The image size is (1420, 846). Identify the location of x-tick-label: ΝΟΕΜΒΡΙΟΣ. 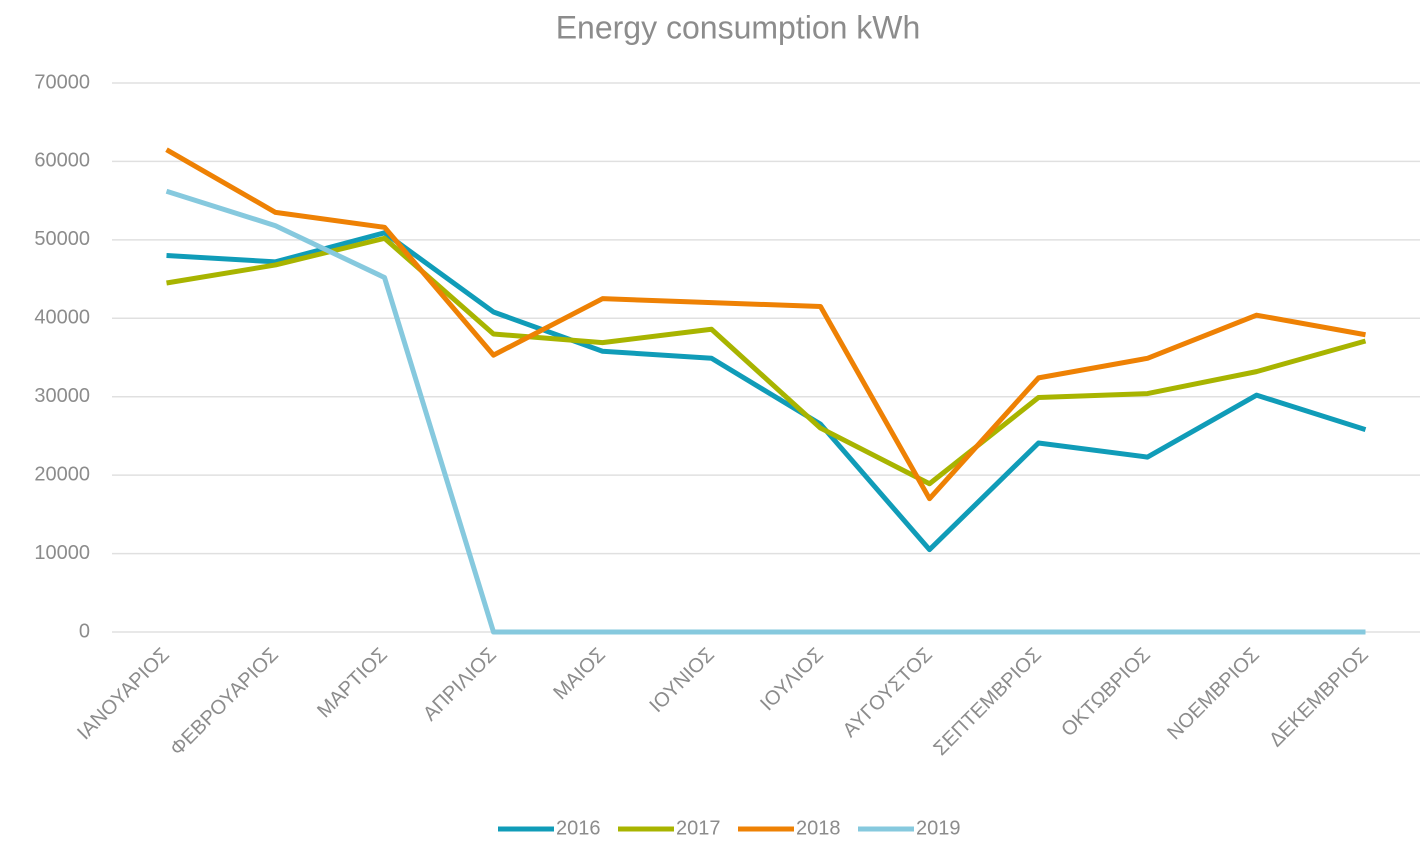
(1213, 694).